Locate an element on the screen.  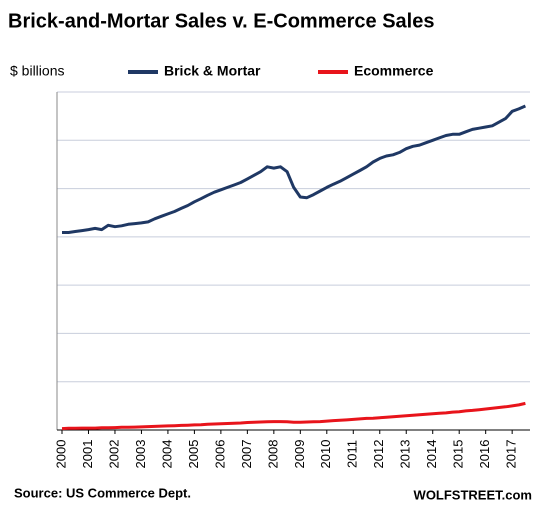
credit: WOLFSTREET.com is located at coordinates (473, 494).